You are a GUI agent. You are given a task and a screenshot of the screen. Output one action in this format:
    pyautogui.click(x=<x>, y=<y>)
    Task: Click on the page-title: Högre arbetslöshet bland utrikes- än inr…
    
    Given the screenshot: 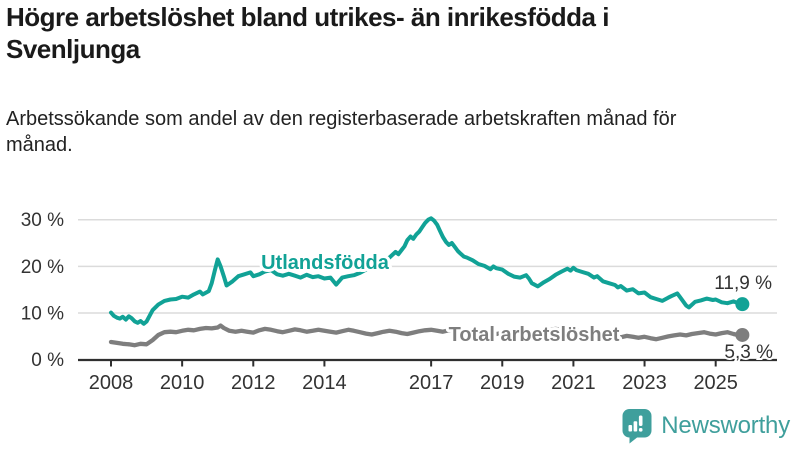 What is the action you would take?
    pyautogui.click(x=307, y=33)
    